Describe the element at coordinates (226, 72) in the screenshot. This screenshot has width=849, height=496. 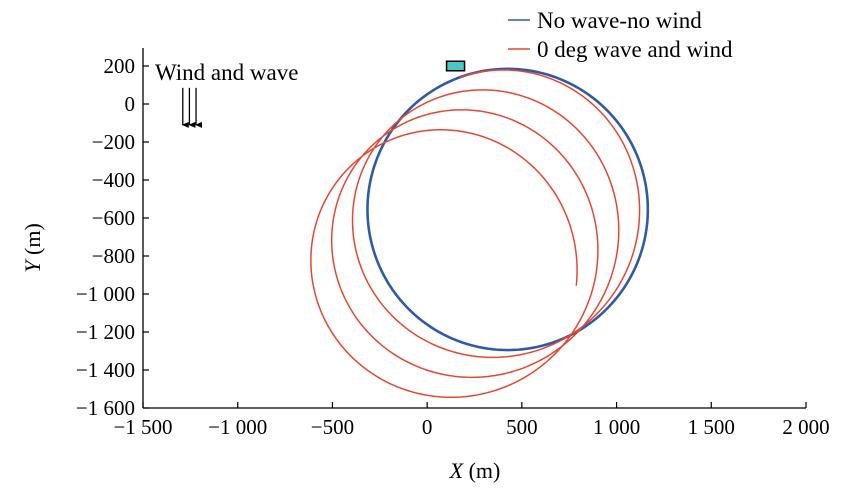
I see `wind-wave-label: Wind and wave` at that location.